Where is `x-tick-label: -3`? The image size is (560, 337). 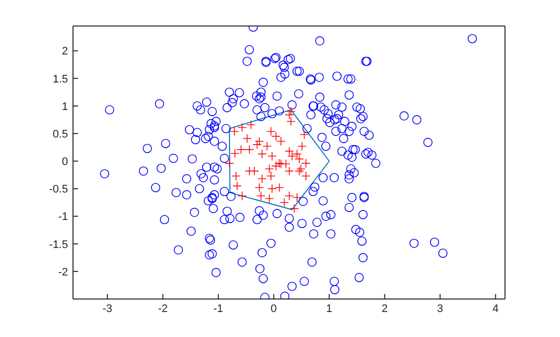 x-tick-label: -3 is located at coordinates (107, 308).